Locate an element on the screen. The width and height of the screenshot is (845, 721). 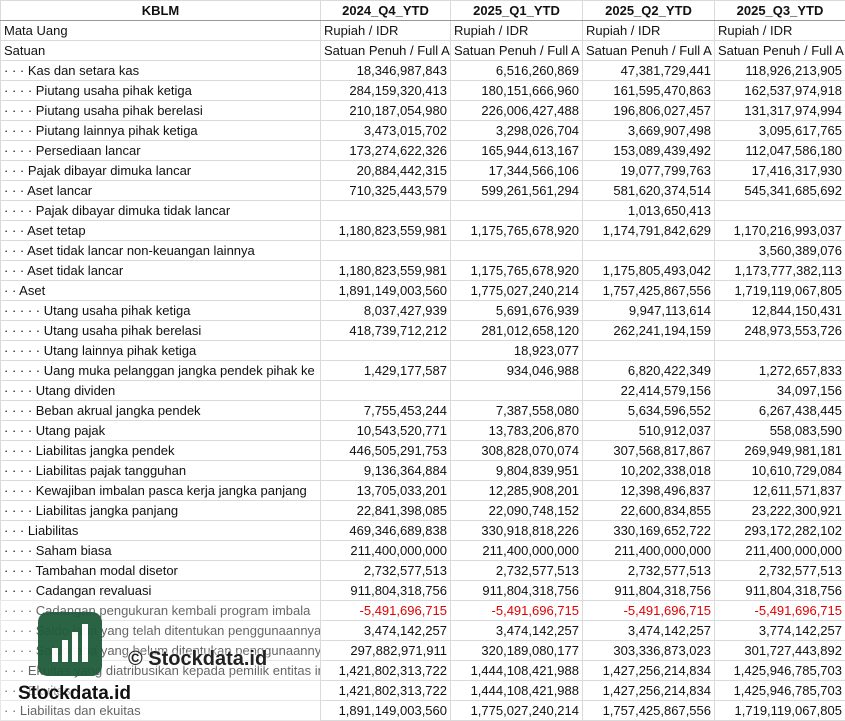
row-label: · · · Aset tetap is located at coordinates (160, 230).